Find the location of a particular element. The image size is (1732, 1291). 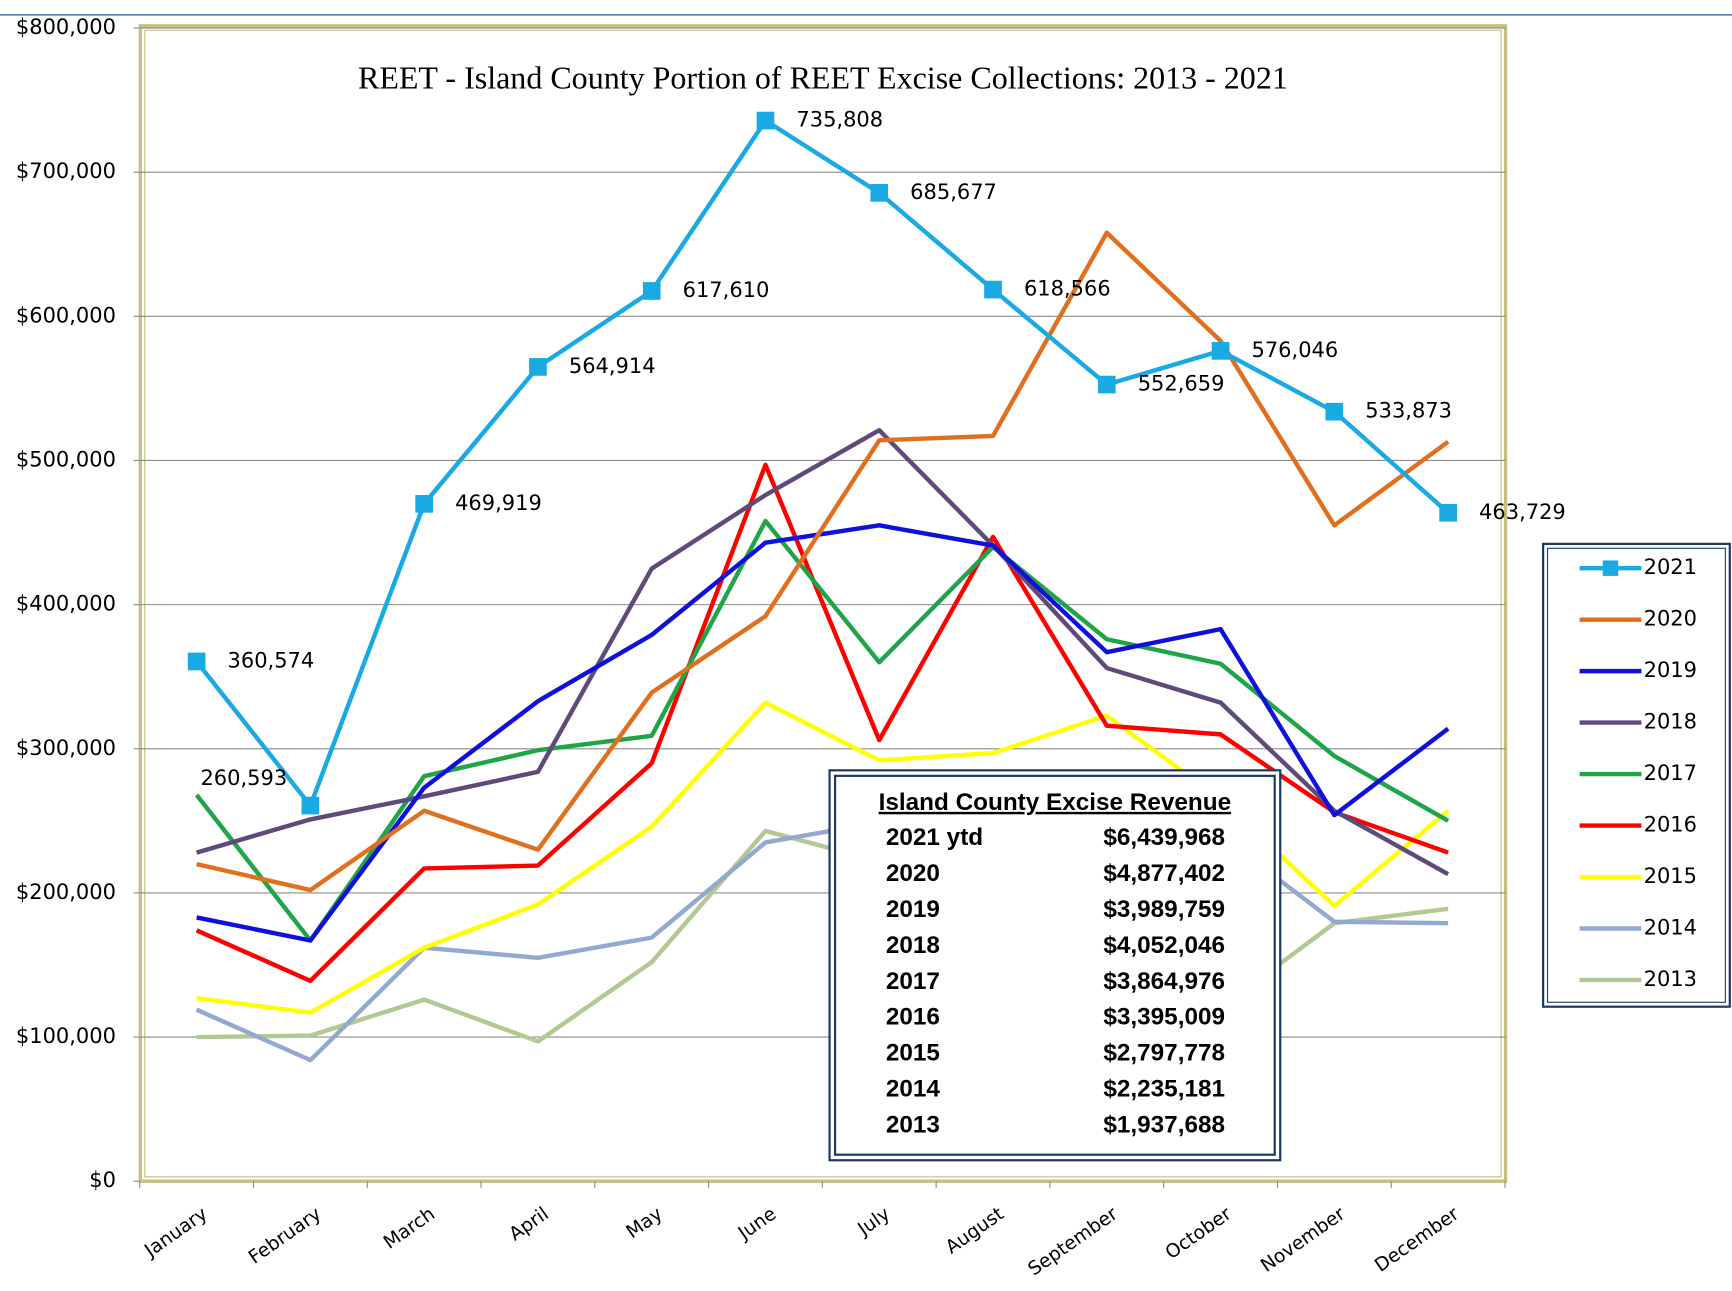

data-label: 360,574 is located at coordinates (271, 660).